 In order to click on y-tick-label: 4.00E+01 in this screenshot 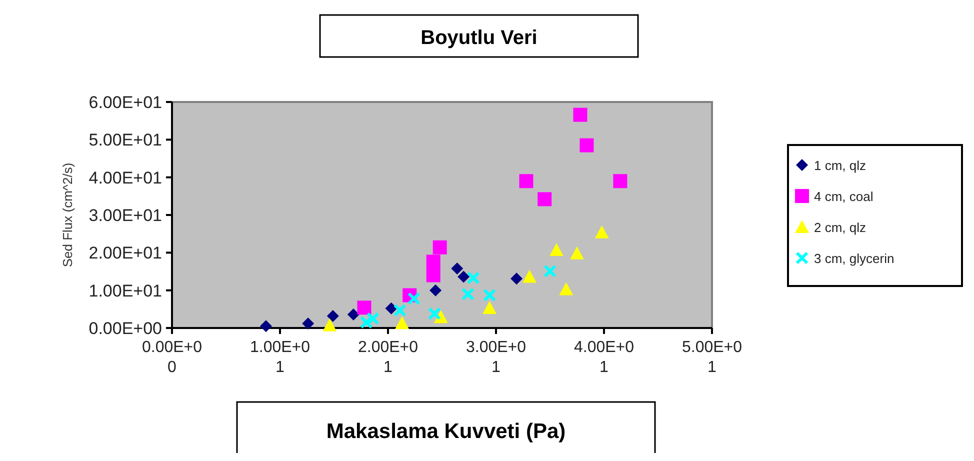, I will do `click(125, 178)`.